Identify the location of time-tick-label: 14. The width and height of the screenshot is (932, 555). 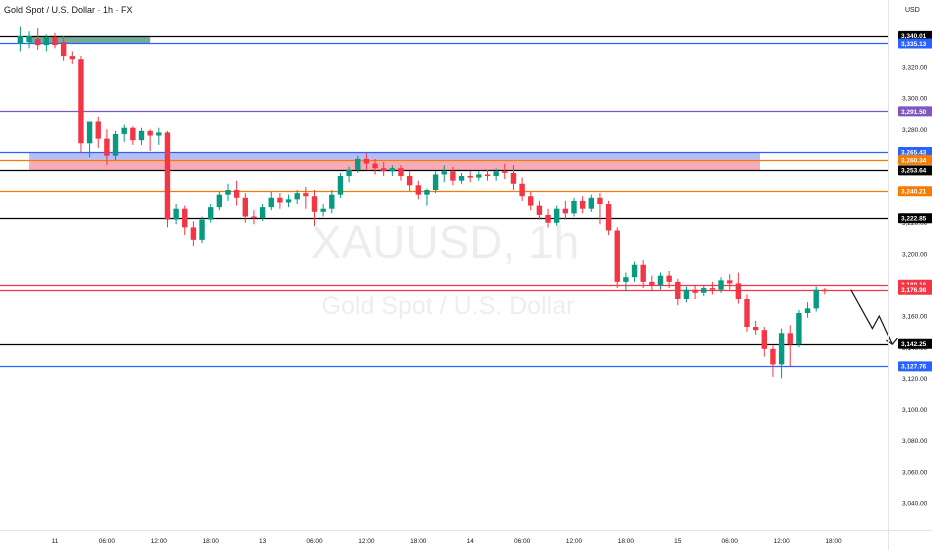
(471, 541).